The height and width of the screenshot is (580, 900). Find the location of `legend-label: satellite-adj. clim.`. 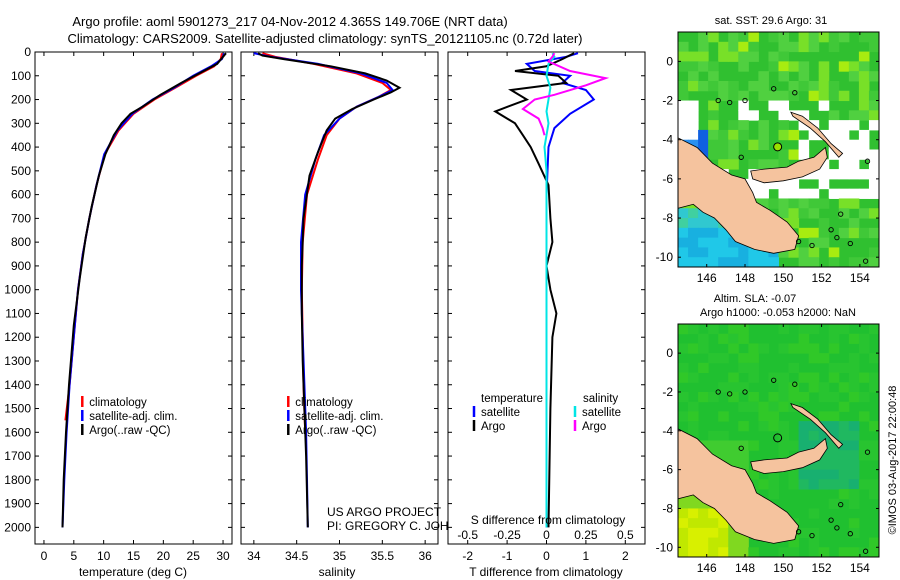

legend-label: satellite-adj. clim. is located at coordinates (133, 417).